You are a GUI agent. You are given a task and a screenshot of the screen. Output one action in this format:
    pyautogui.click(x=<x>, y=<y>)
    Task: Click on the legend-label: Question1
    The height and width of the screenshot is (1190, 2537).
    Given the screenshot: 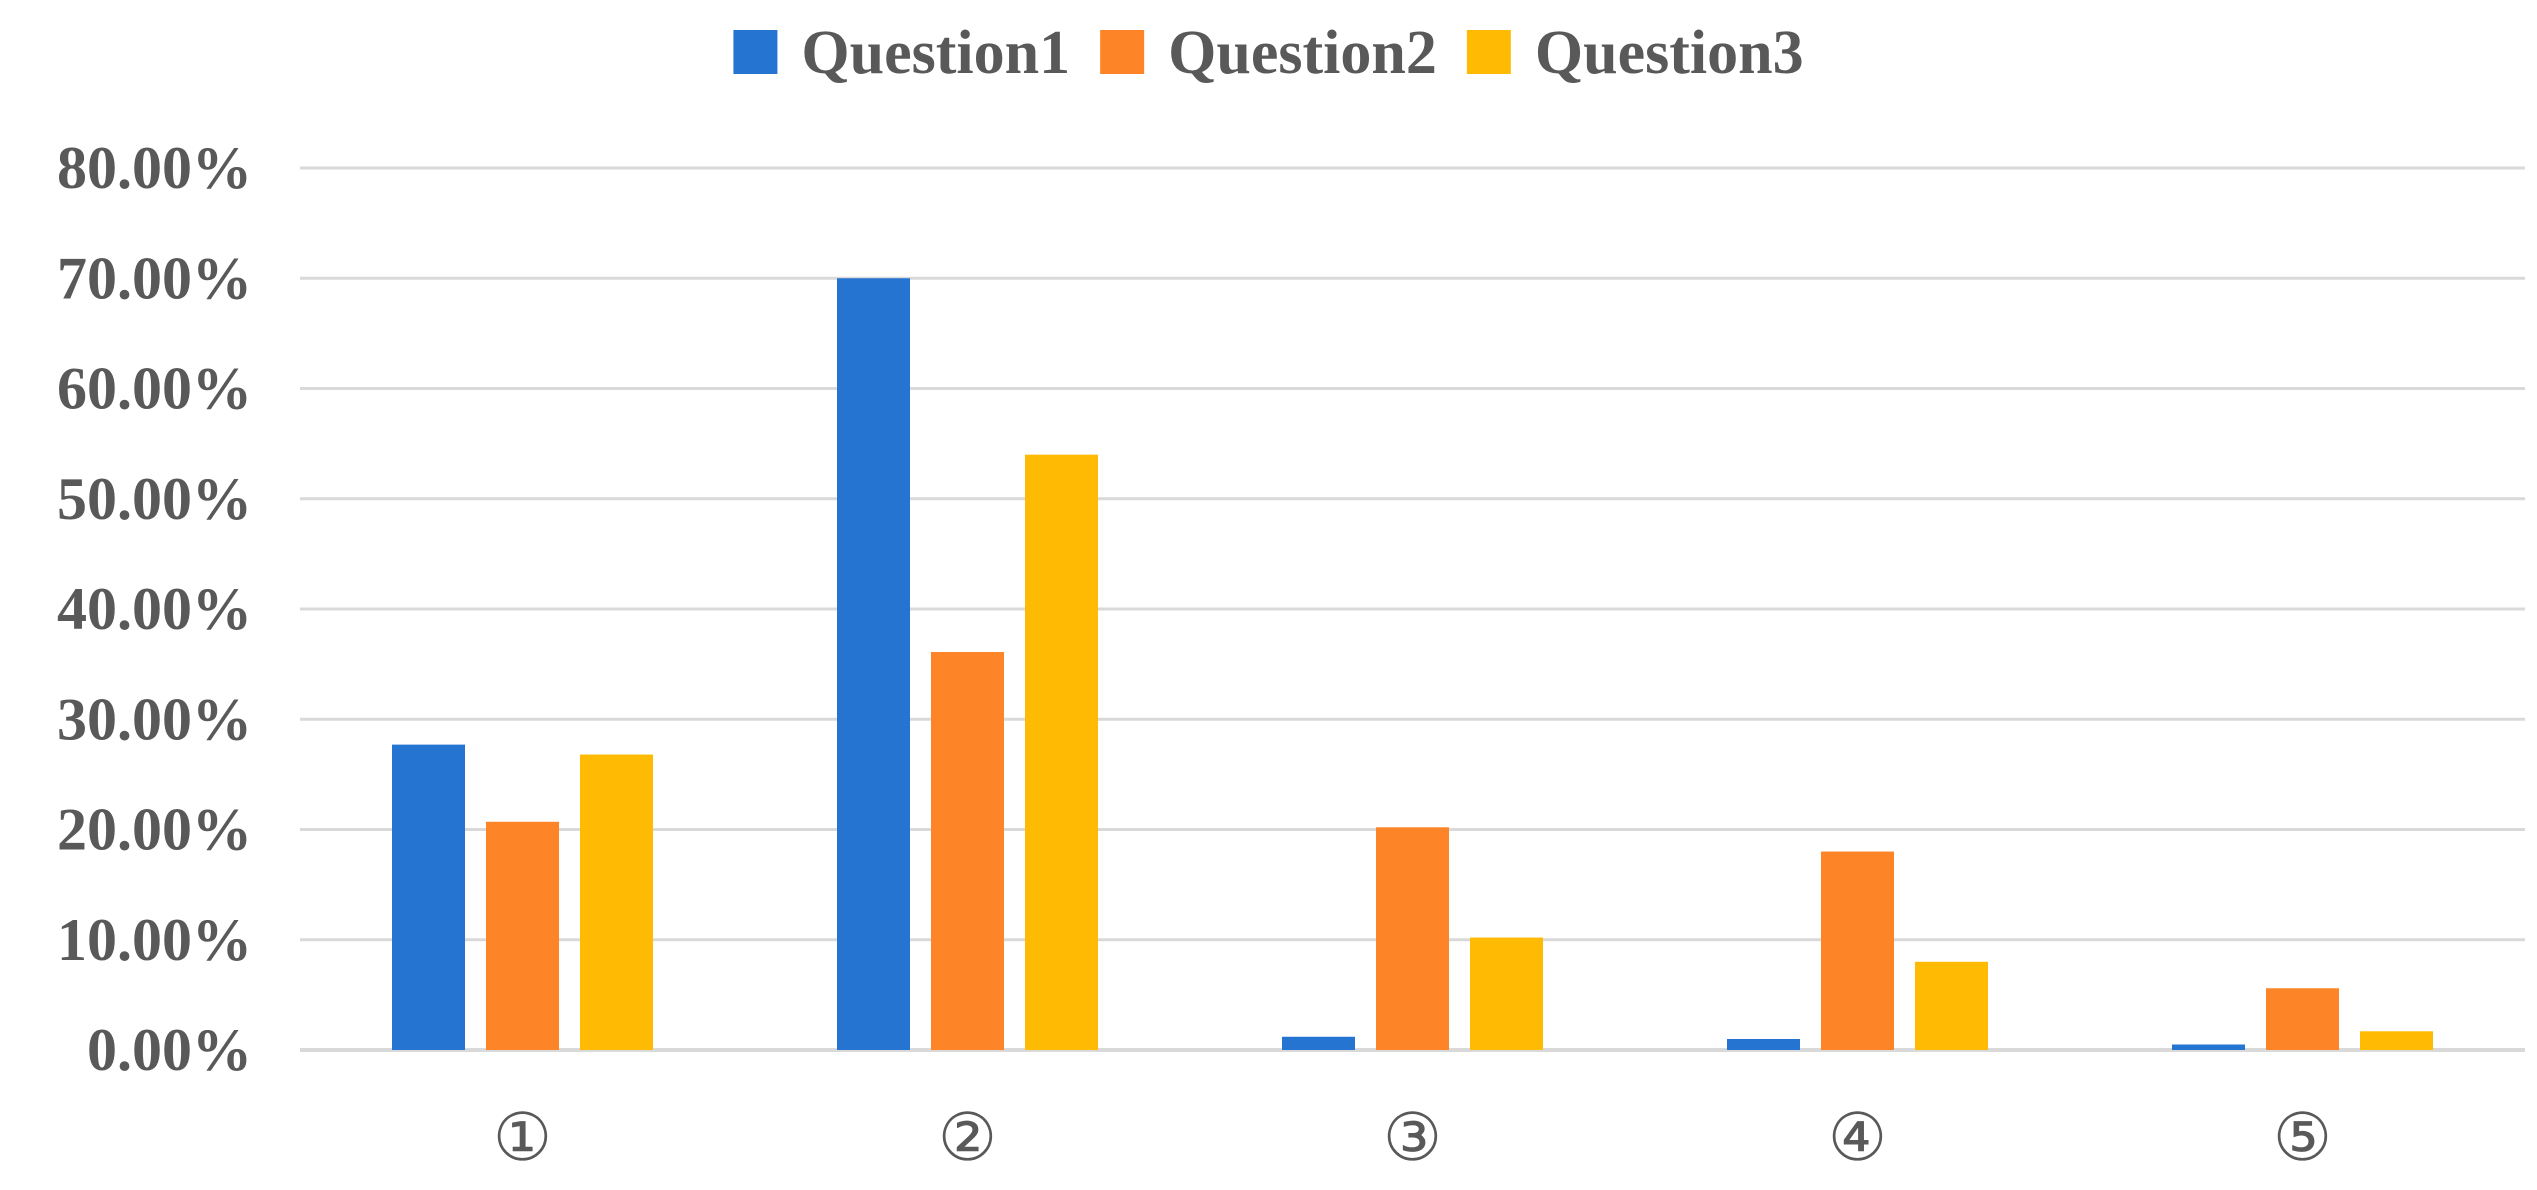 What is the action you would take?
    pyautogui.click(x=935, y=53)
    